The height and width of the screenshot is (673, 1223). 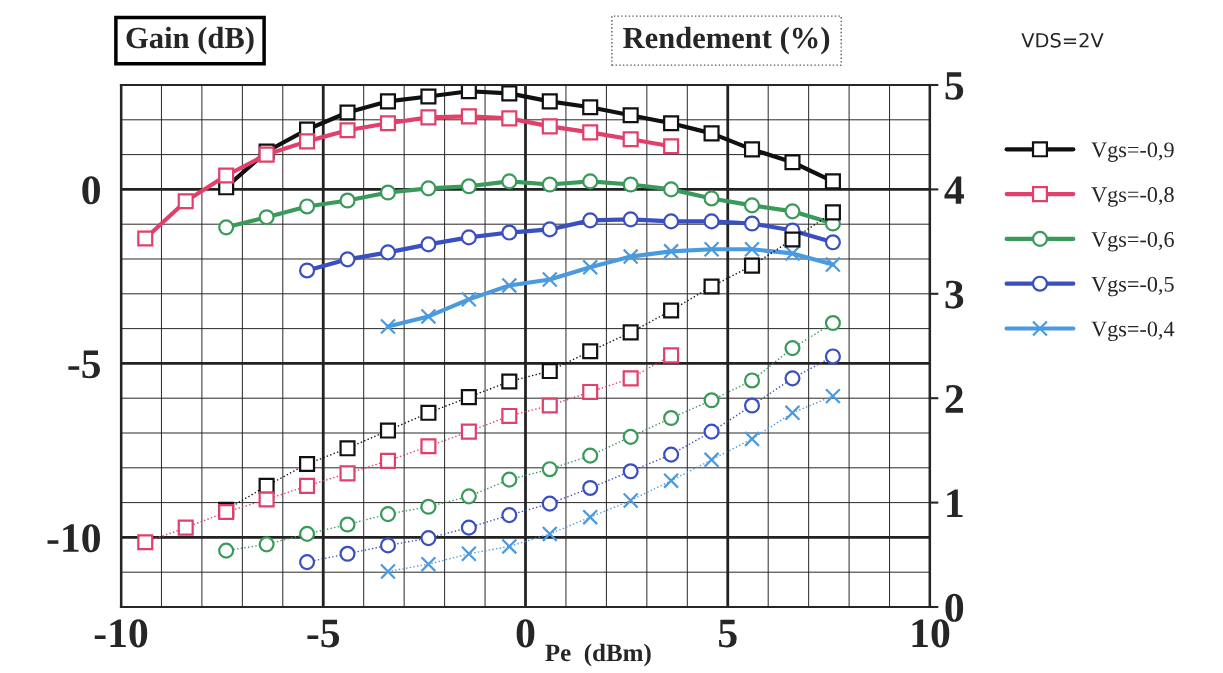 I want to click on legend-label: Vgs=-0,6, so click(x=1132, y=241).